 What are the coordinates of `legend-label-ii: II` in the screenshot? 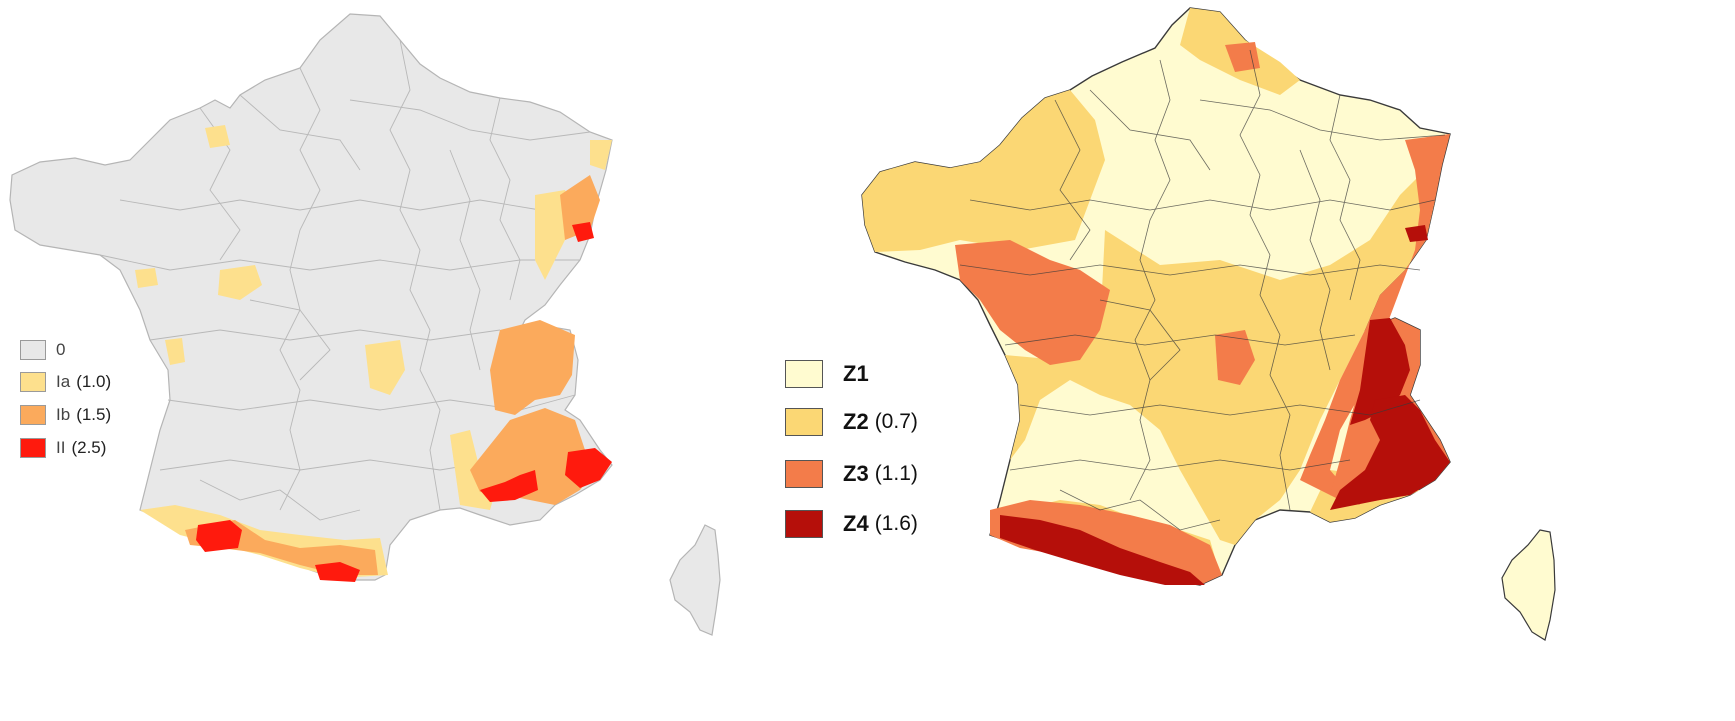 It's located at (61, 447).